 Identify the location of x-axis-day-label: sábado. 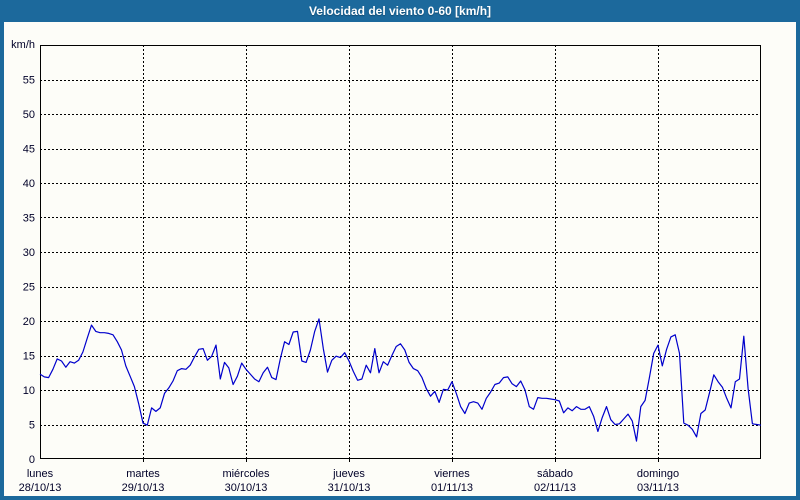
(555, 474).